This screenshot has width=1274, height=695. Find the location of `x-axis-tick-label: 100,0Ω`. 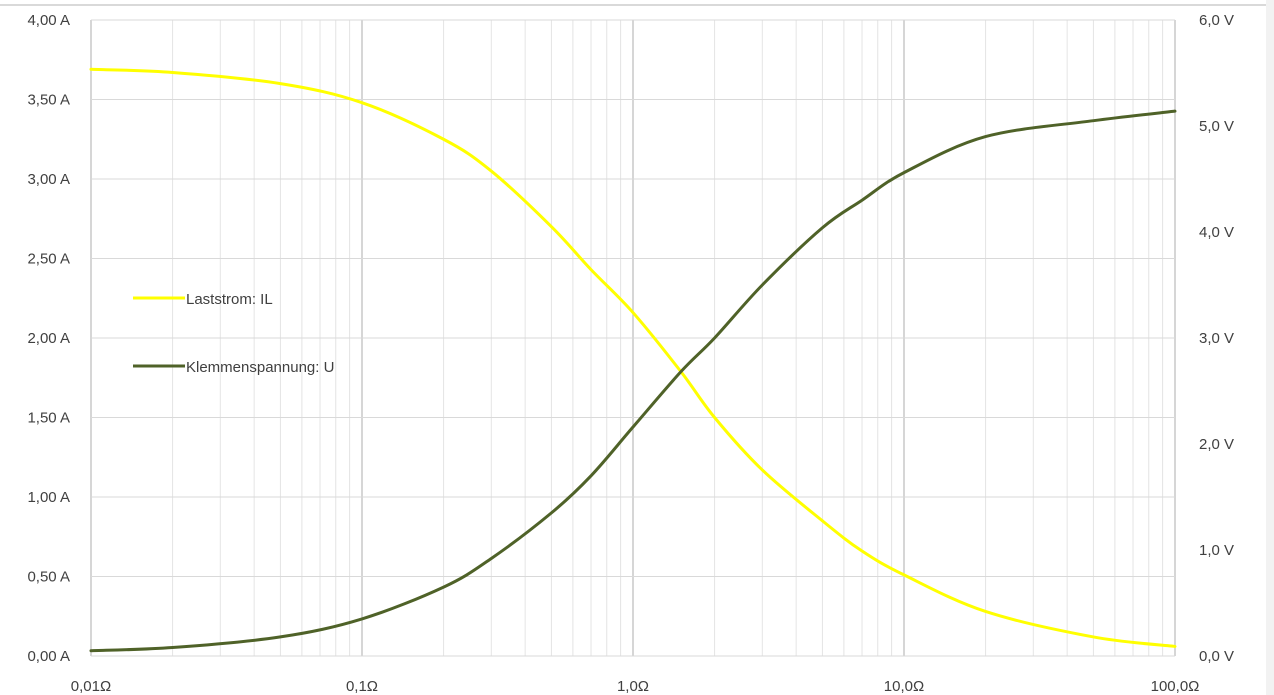

x-axis-tick-label: 100,0Ω is located at coordinates (1175, 686).